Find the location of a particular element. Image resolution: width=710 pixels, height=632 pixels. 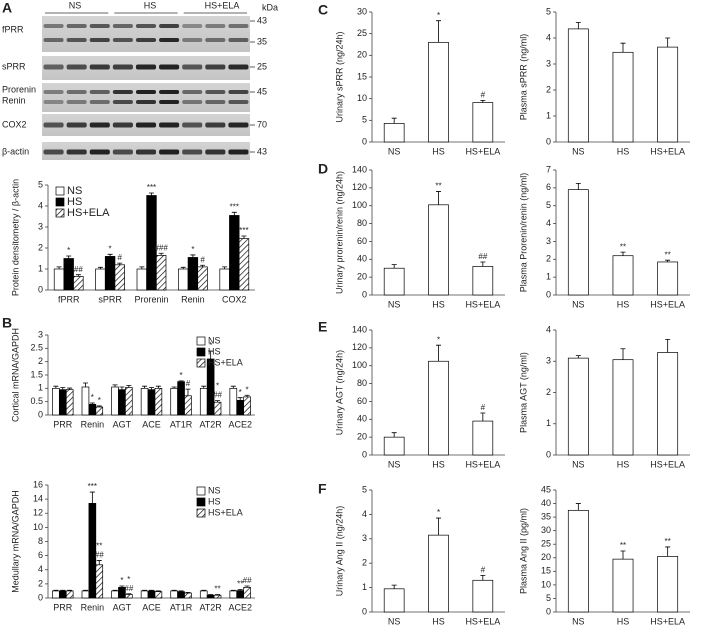

y-tick-label: 140 is located at coordinates (359, 329).